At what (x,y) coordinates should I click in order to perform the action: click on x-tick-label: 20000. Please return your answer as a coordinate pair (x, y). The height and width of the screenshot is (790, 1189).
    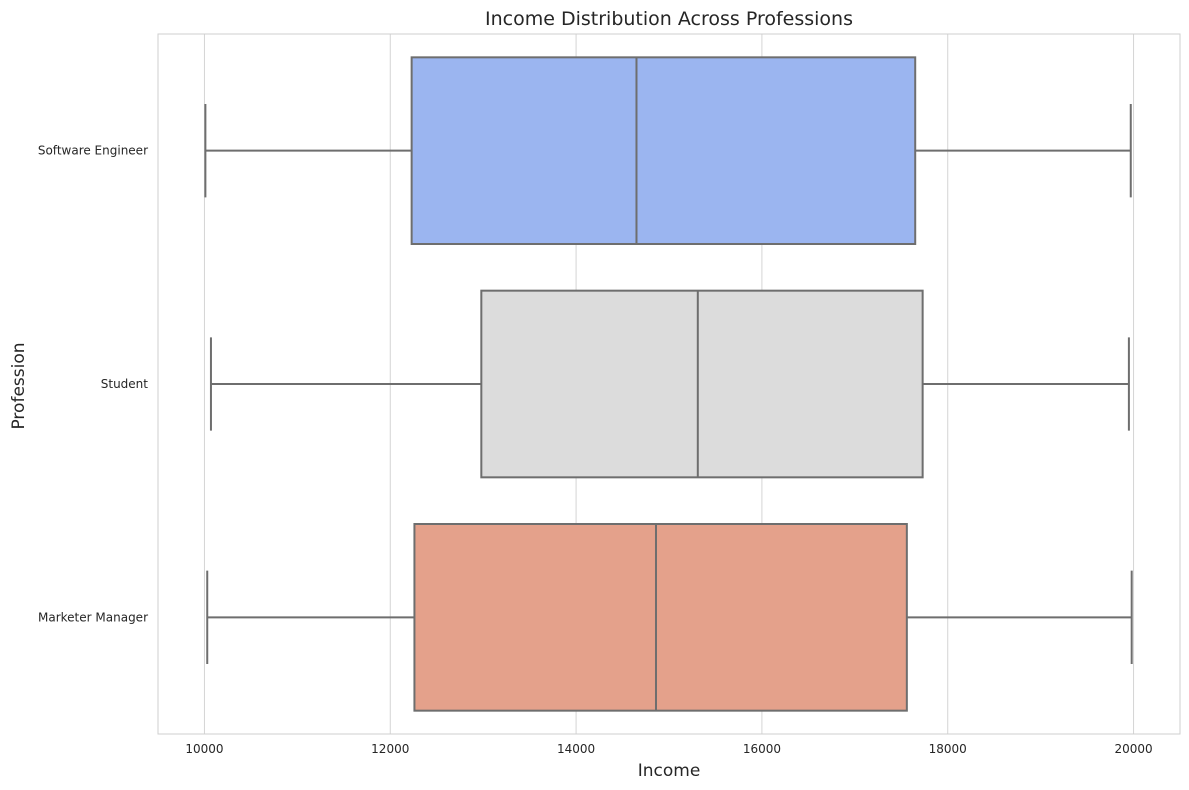
    Looking at the image, I should click on (1133, 749).